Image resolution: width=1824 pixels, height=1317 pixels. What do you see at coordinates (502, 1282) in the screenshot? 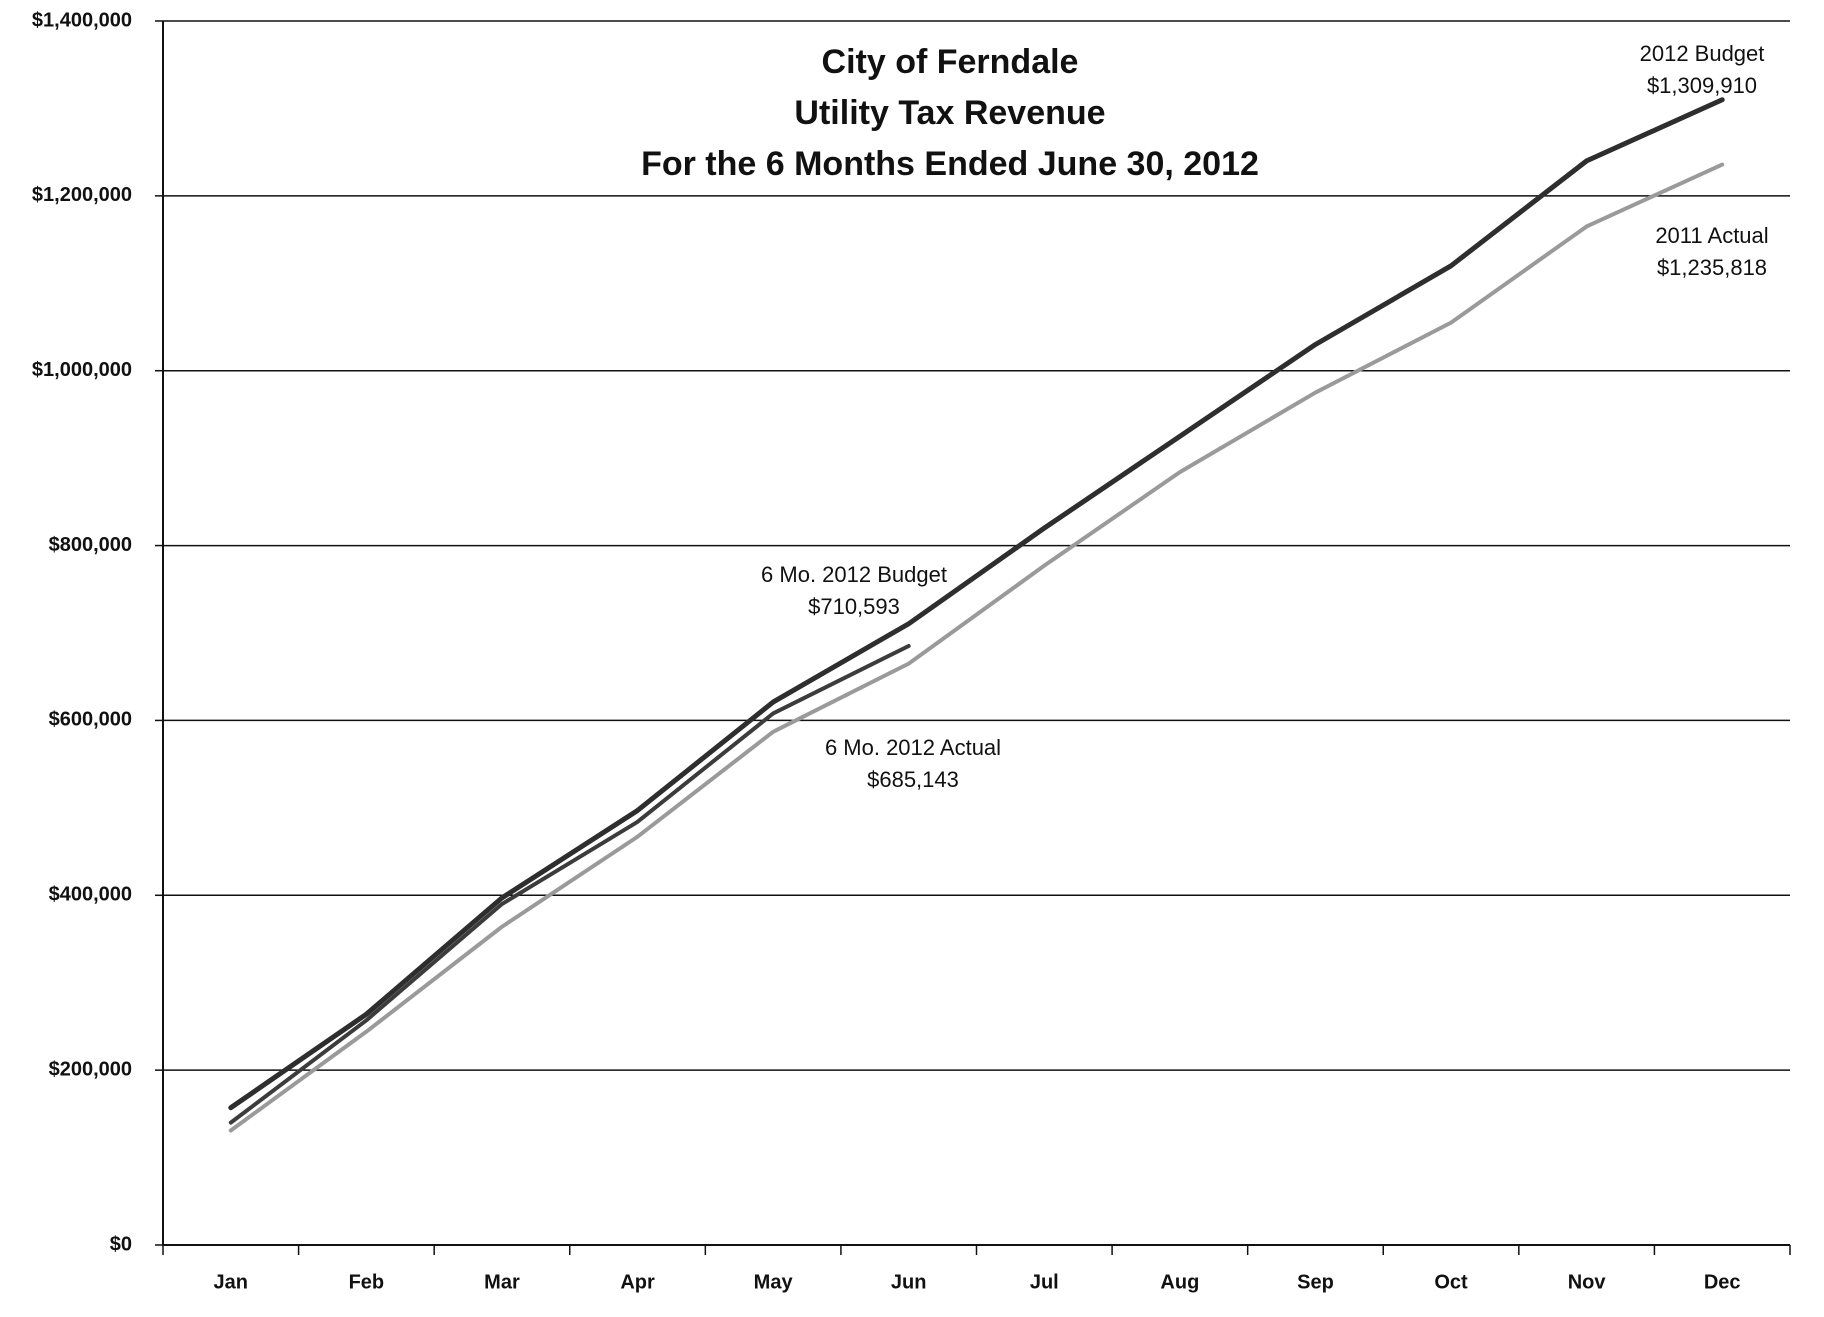
I see `x-tick-label: Mar` at bounding box center [502, 1282].